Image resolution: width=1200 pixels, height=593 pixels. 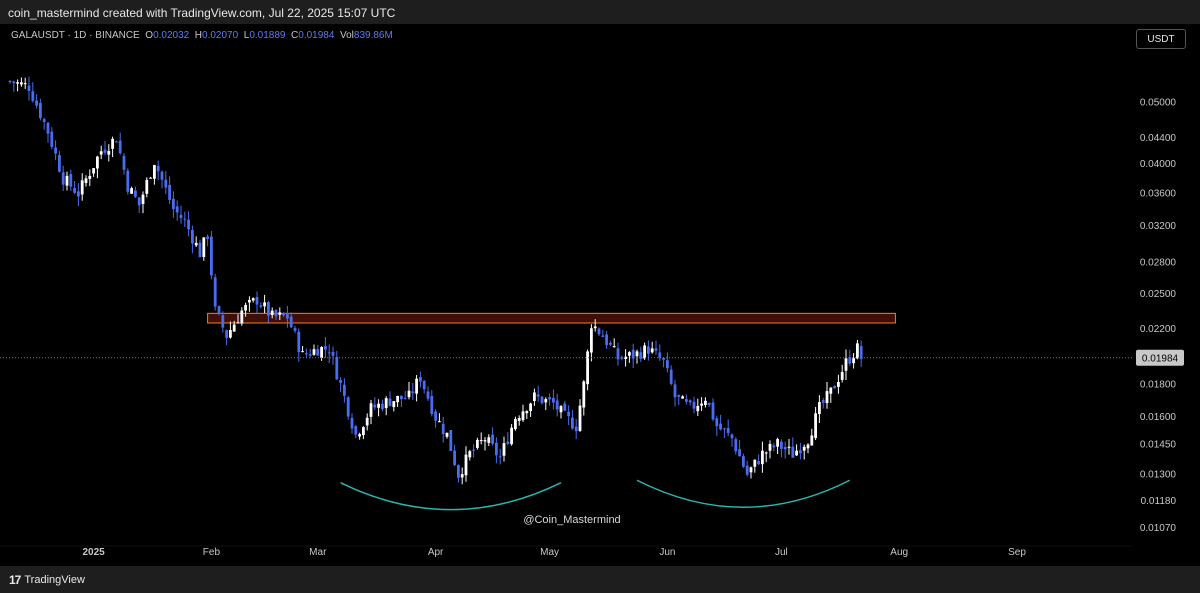 I want to click on high-value: 0.02070, so click(x=220, y=35).